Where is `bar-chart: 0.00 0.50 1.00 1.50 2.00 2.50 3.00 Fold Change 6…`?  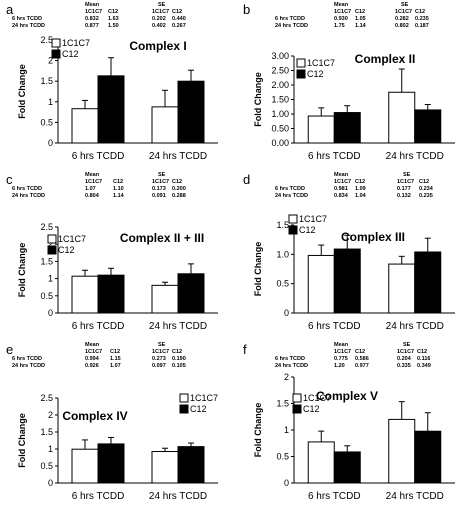 bar-chart: 0.00 0.50 1.00 1.50 2.00 2.50 3.00 Fold Change 6… is located at coordinates (354, 106).